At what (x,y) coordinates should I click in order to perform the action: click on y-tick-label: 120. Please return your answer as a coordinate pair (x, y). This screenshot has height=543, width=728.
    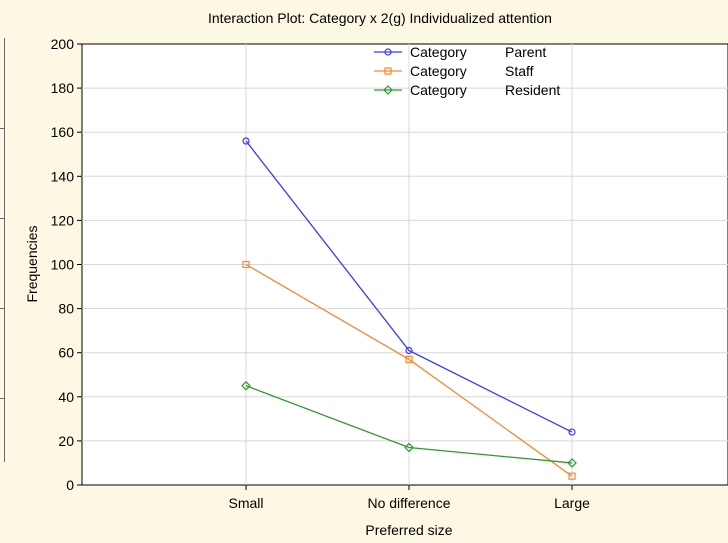
    Looking at the image, I should click on (63, 220).